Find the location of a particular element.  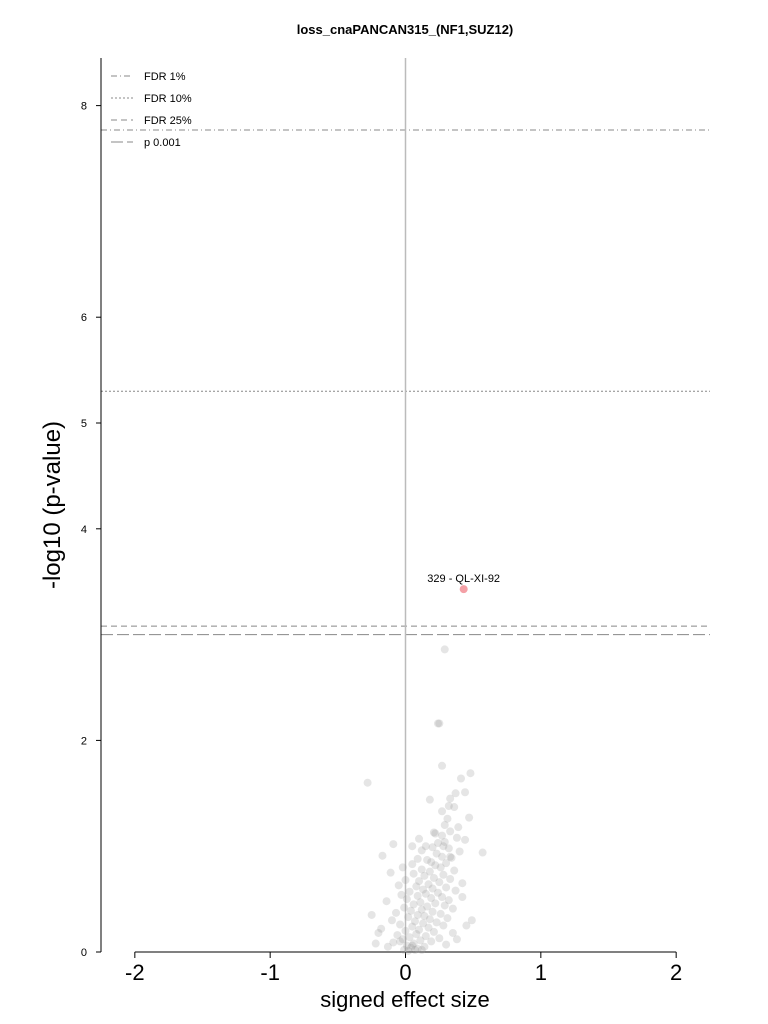

highlight-layer: 329 - QL-XI-92 is located at coordinates (463, 583).